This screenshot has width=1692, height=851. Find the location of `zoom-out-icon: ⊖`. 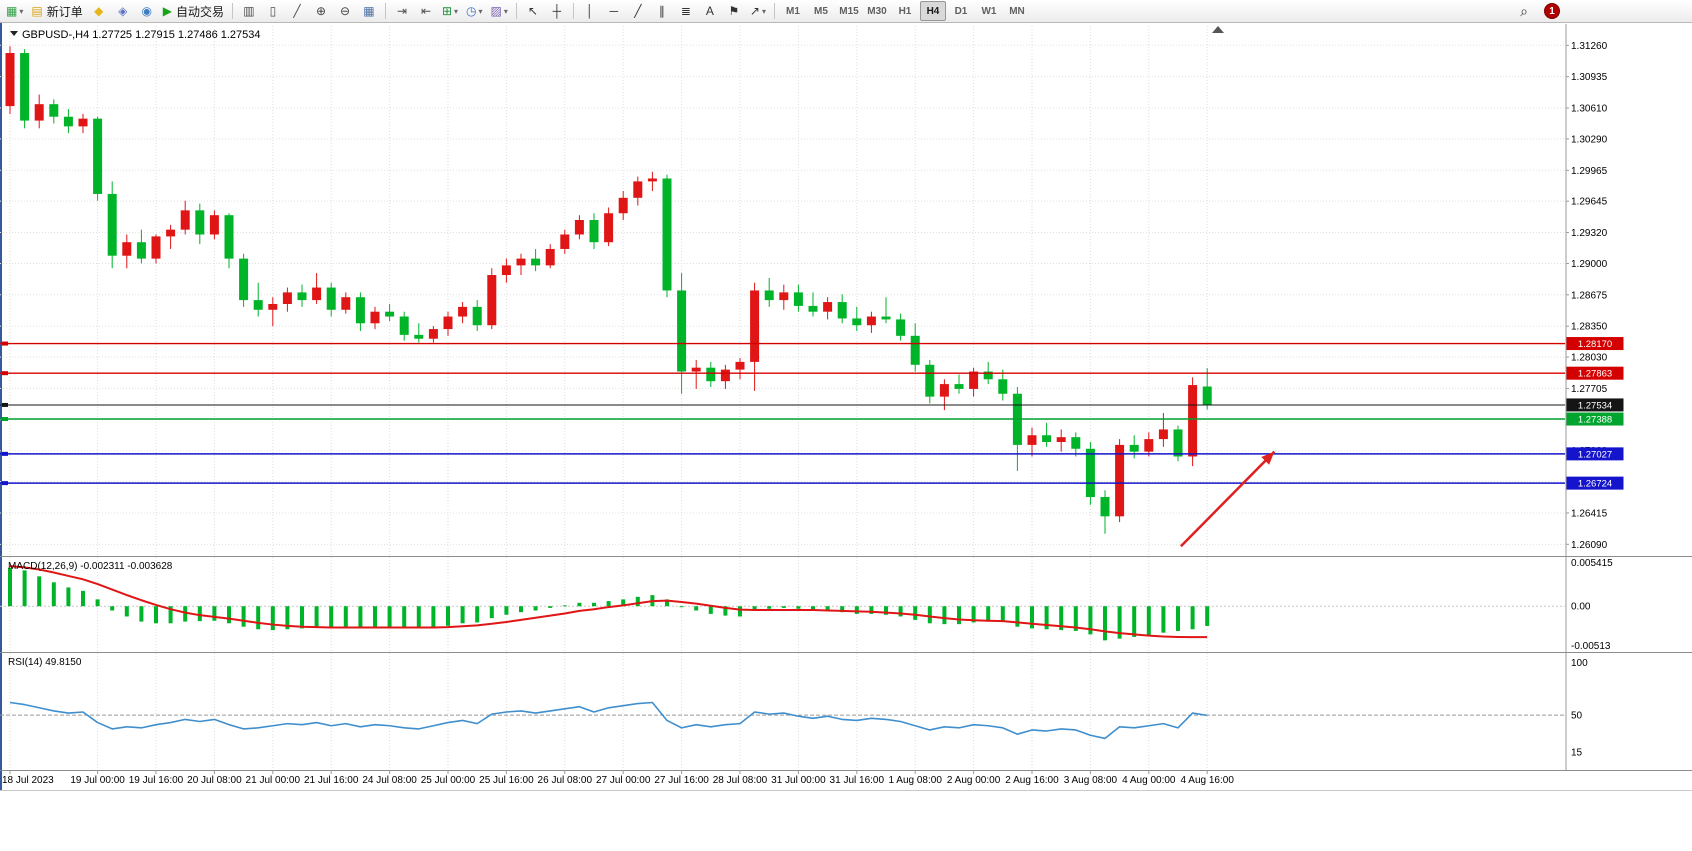

zoom-out-icon: ⊖ is located at coordinates (344, 11).